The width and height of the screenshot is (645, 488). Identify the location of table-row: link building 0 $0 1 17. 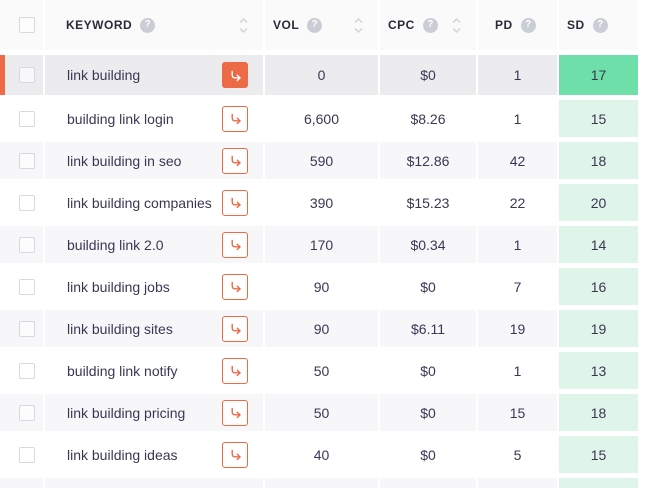
(322, 75).